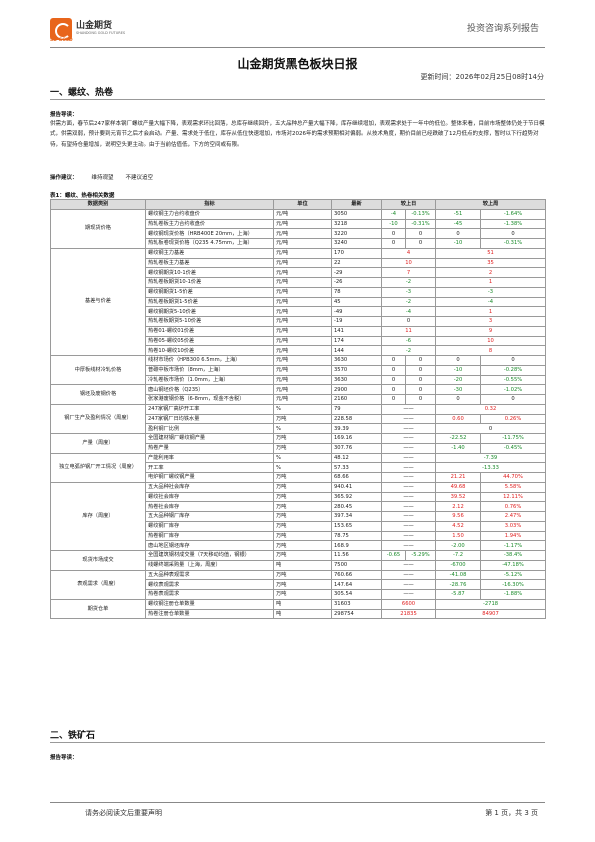 This screenshot has height=842, width=595. What do you see at coordinates (356, 565) in the screenshot?
I see `latest-cell: 7500` at bounding box center [356, 565].